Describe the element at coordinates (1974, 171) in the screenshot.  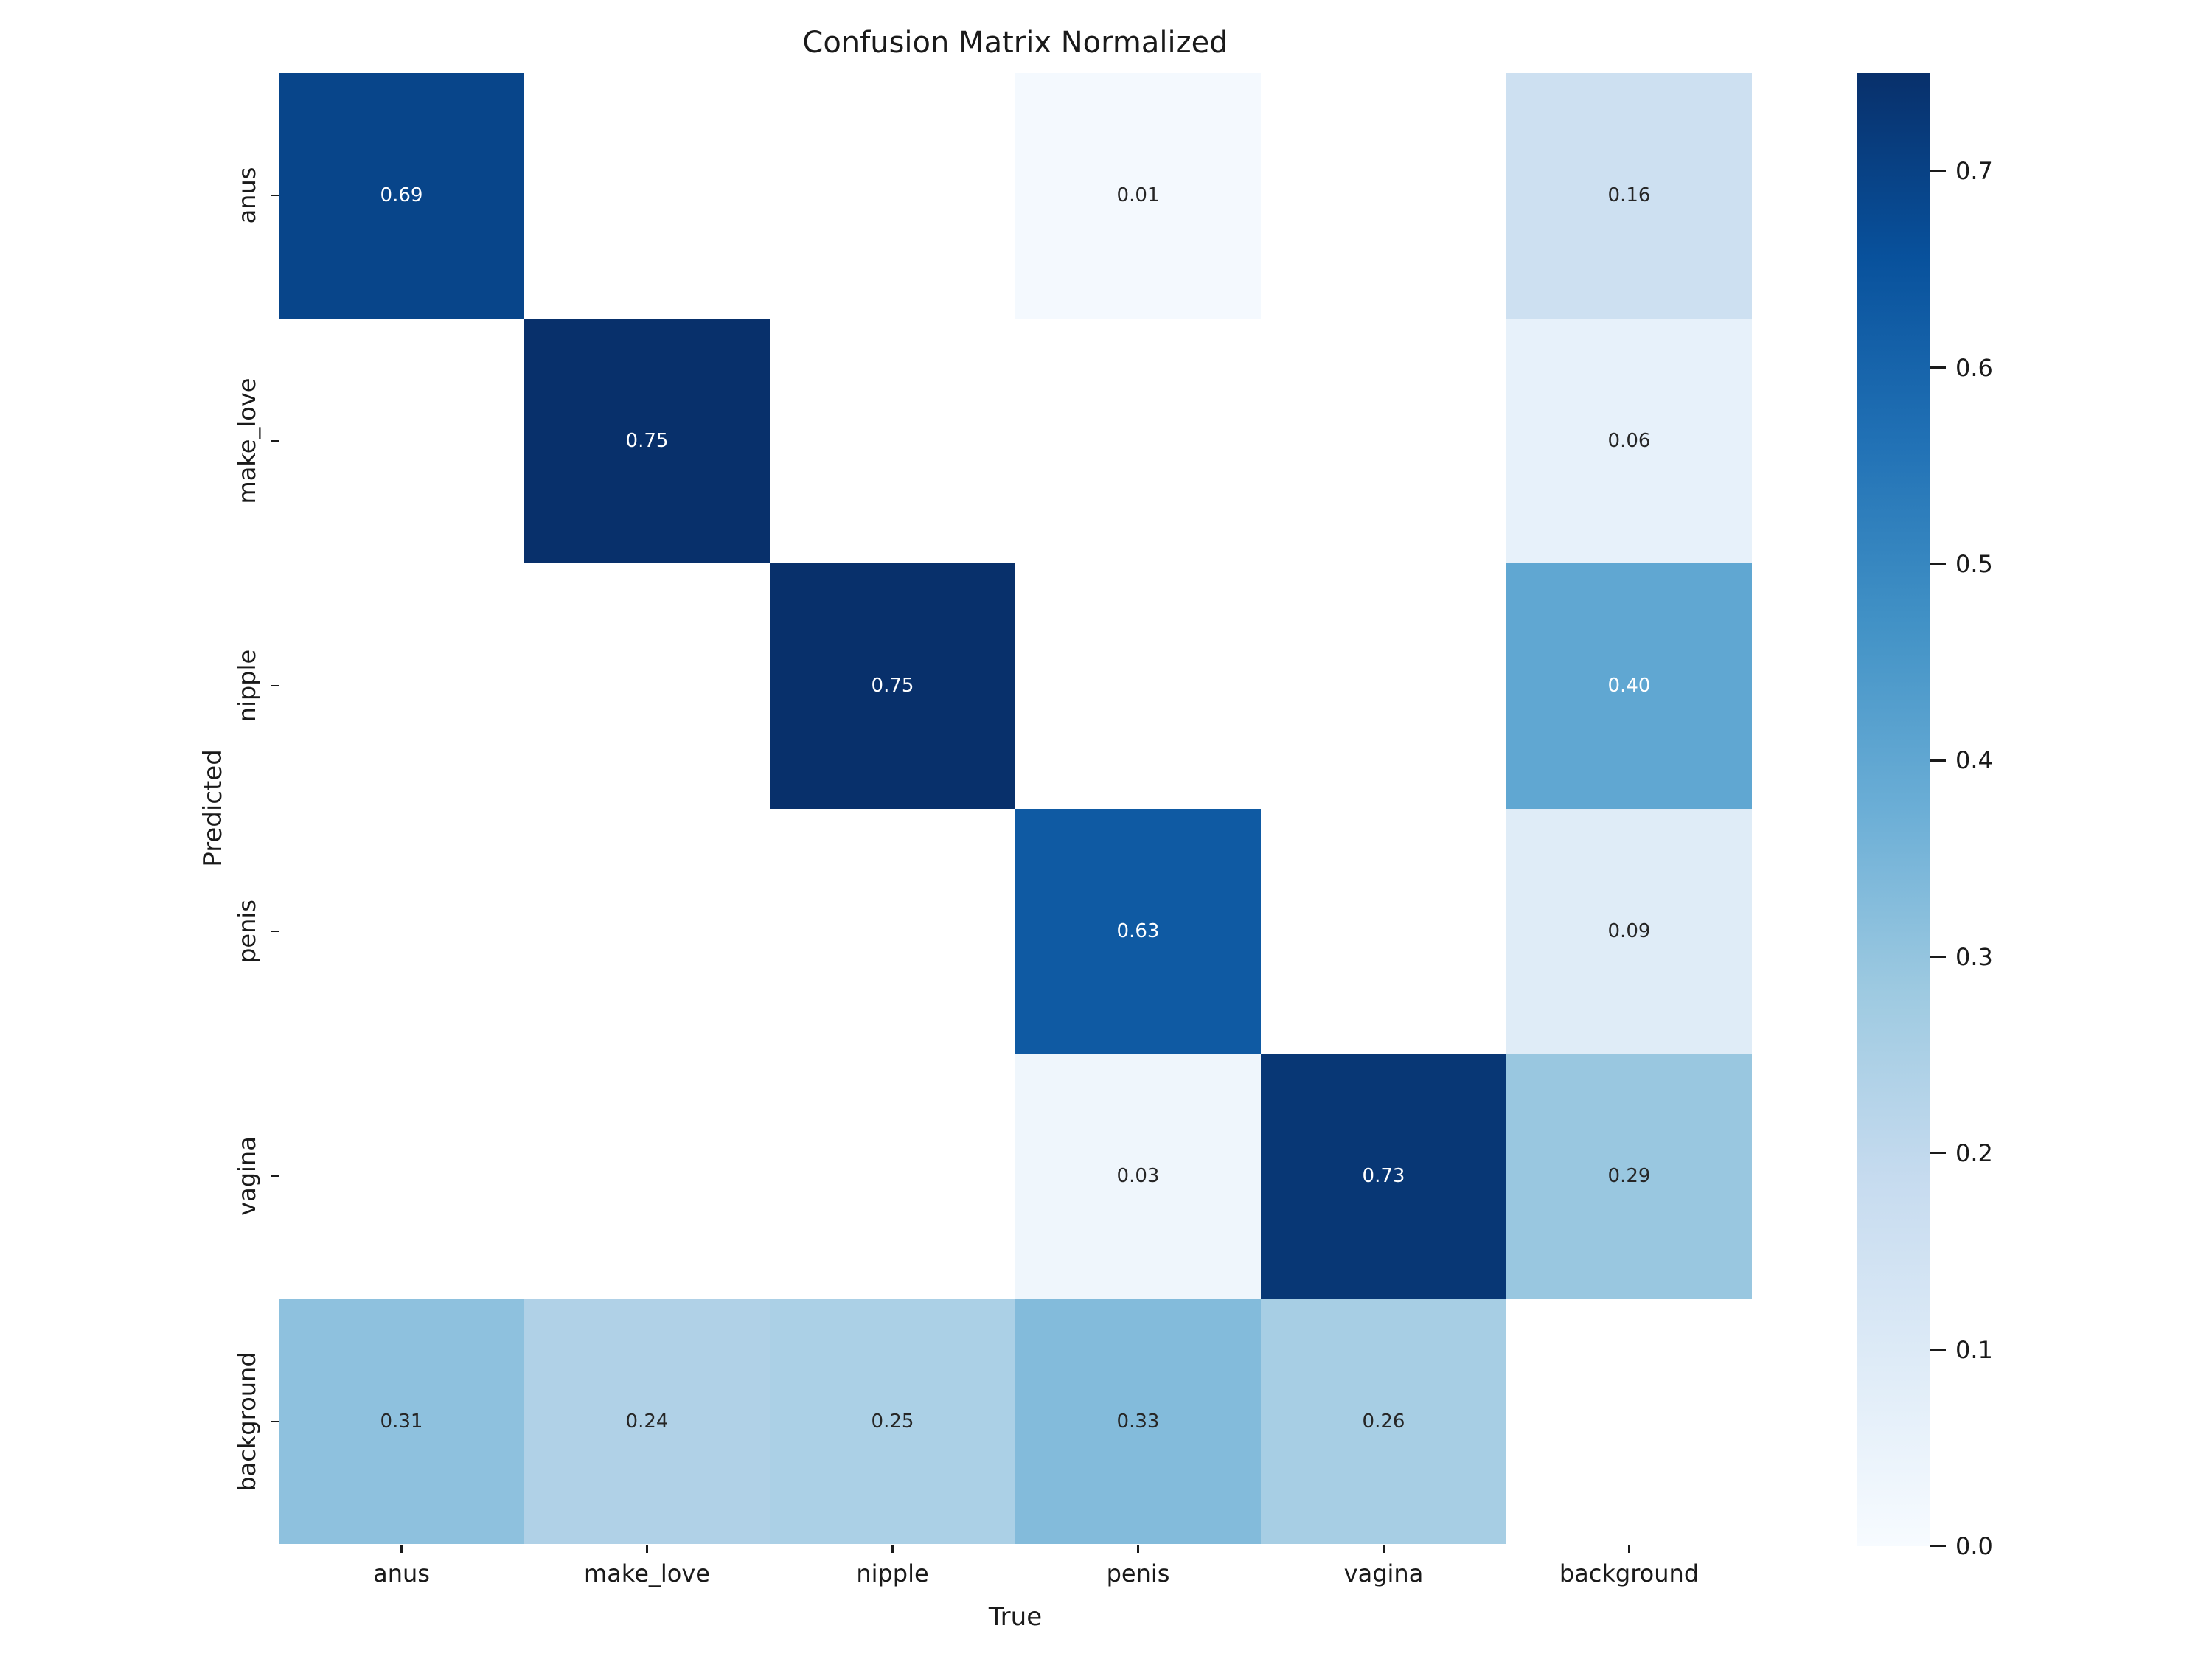
I see `colorbar-tick-label: 0.7` at that location.